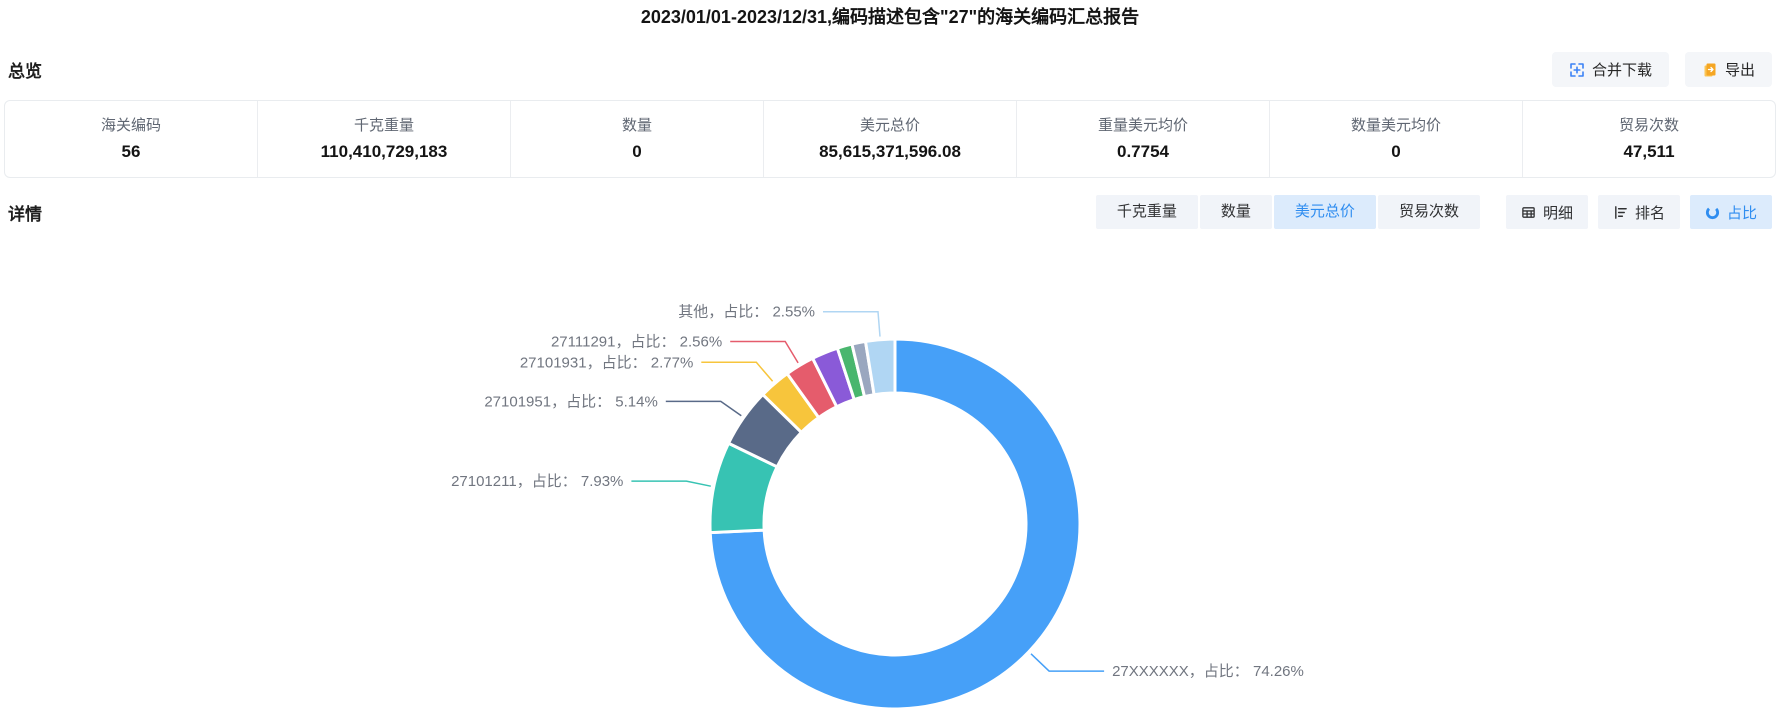 The width and height of the screenshot is (1780, 717). I want to click on stat-label: 数量, so click(636, 125).